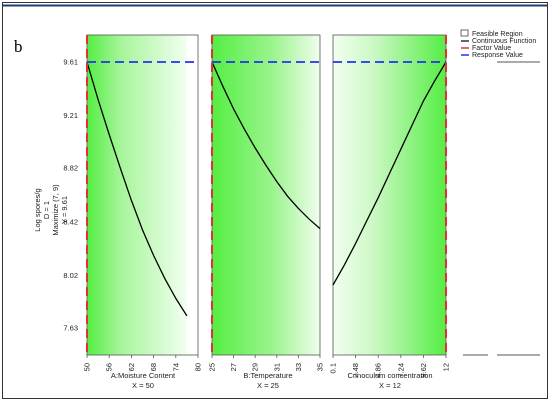 The height and width of the screenshot is (401, 550). Describe the element at coordinates (233, 367) in the screenshot. I see `x-tick-label: 27` at that location.